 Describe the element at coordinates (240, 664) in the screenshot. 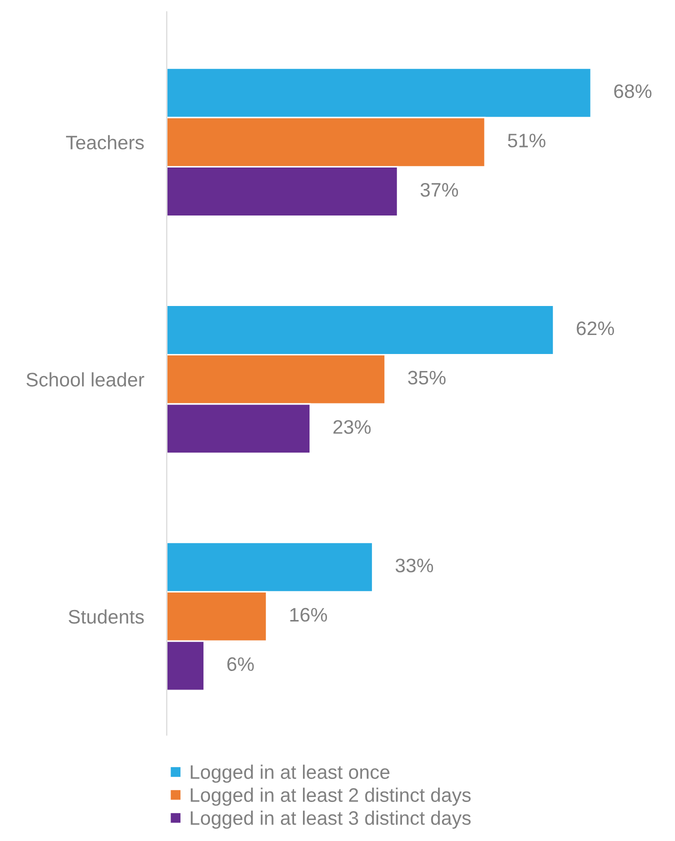

I see `data-label: 6%` at that location.